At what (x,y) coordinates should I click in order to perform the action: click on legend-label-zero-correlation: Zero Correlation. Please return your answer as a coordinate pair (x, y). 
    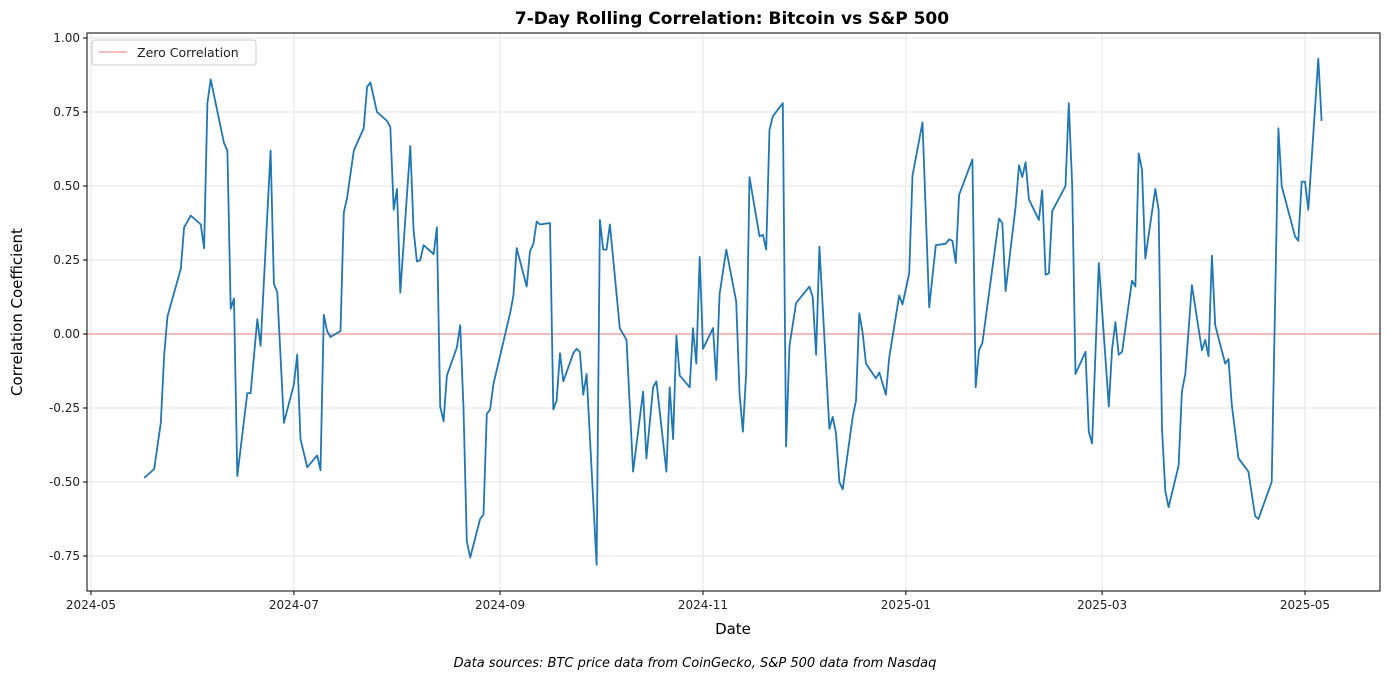
    Looking at the image, I should click on (188, 52).